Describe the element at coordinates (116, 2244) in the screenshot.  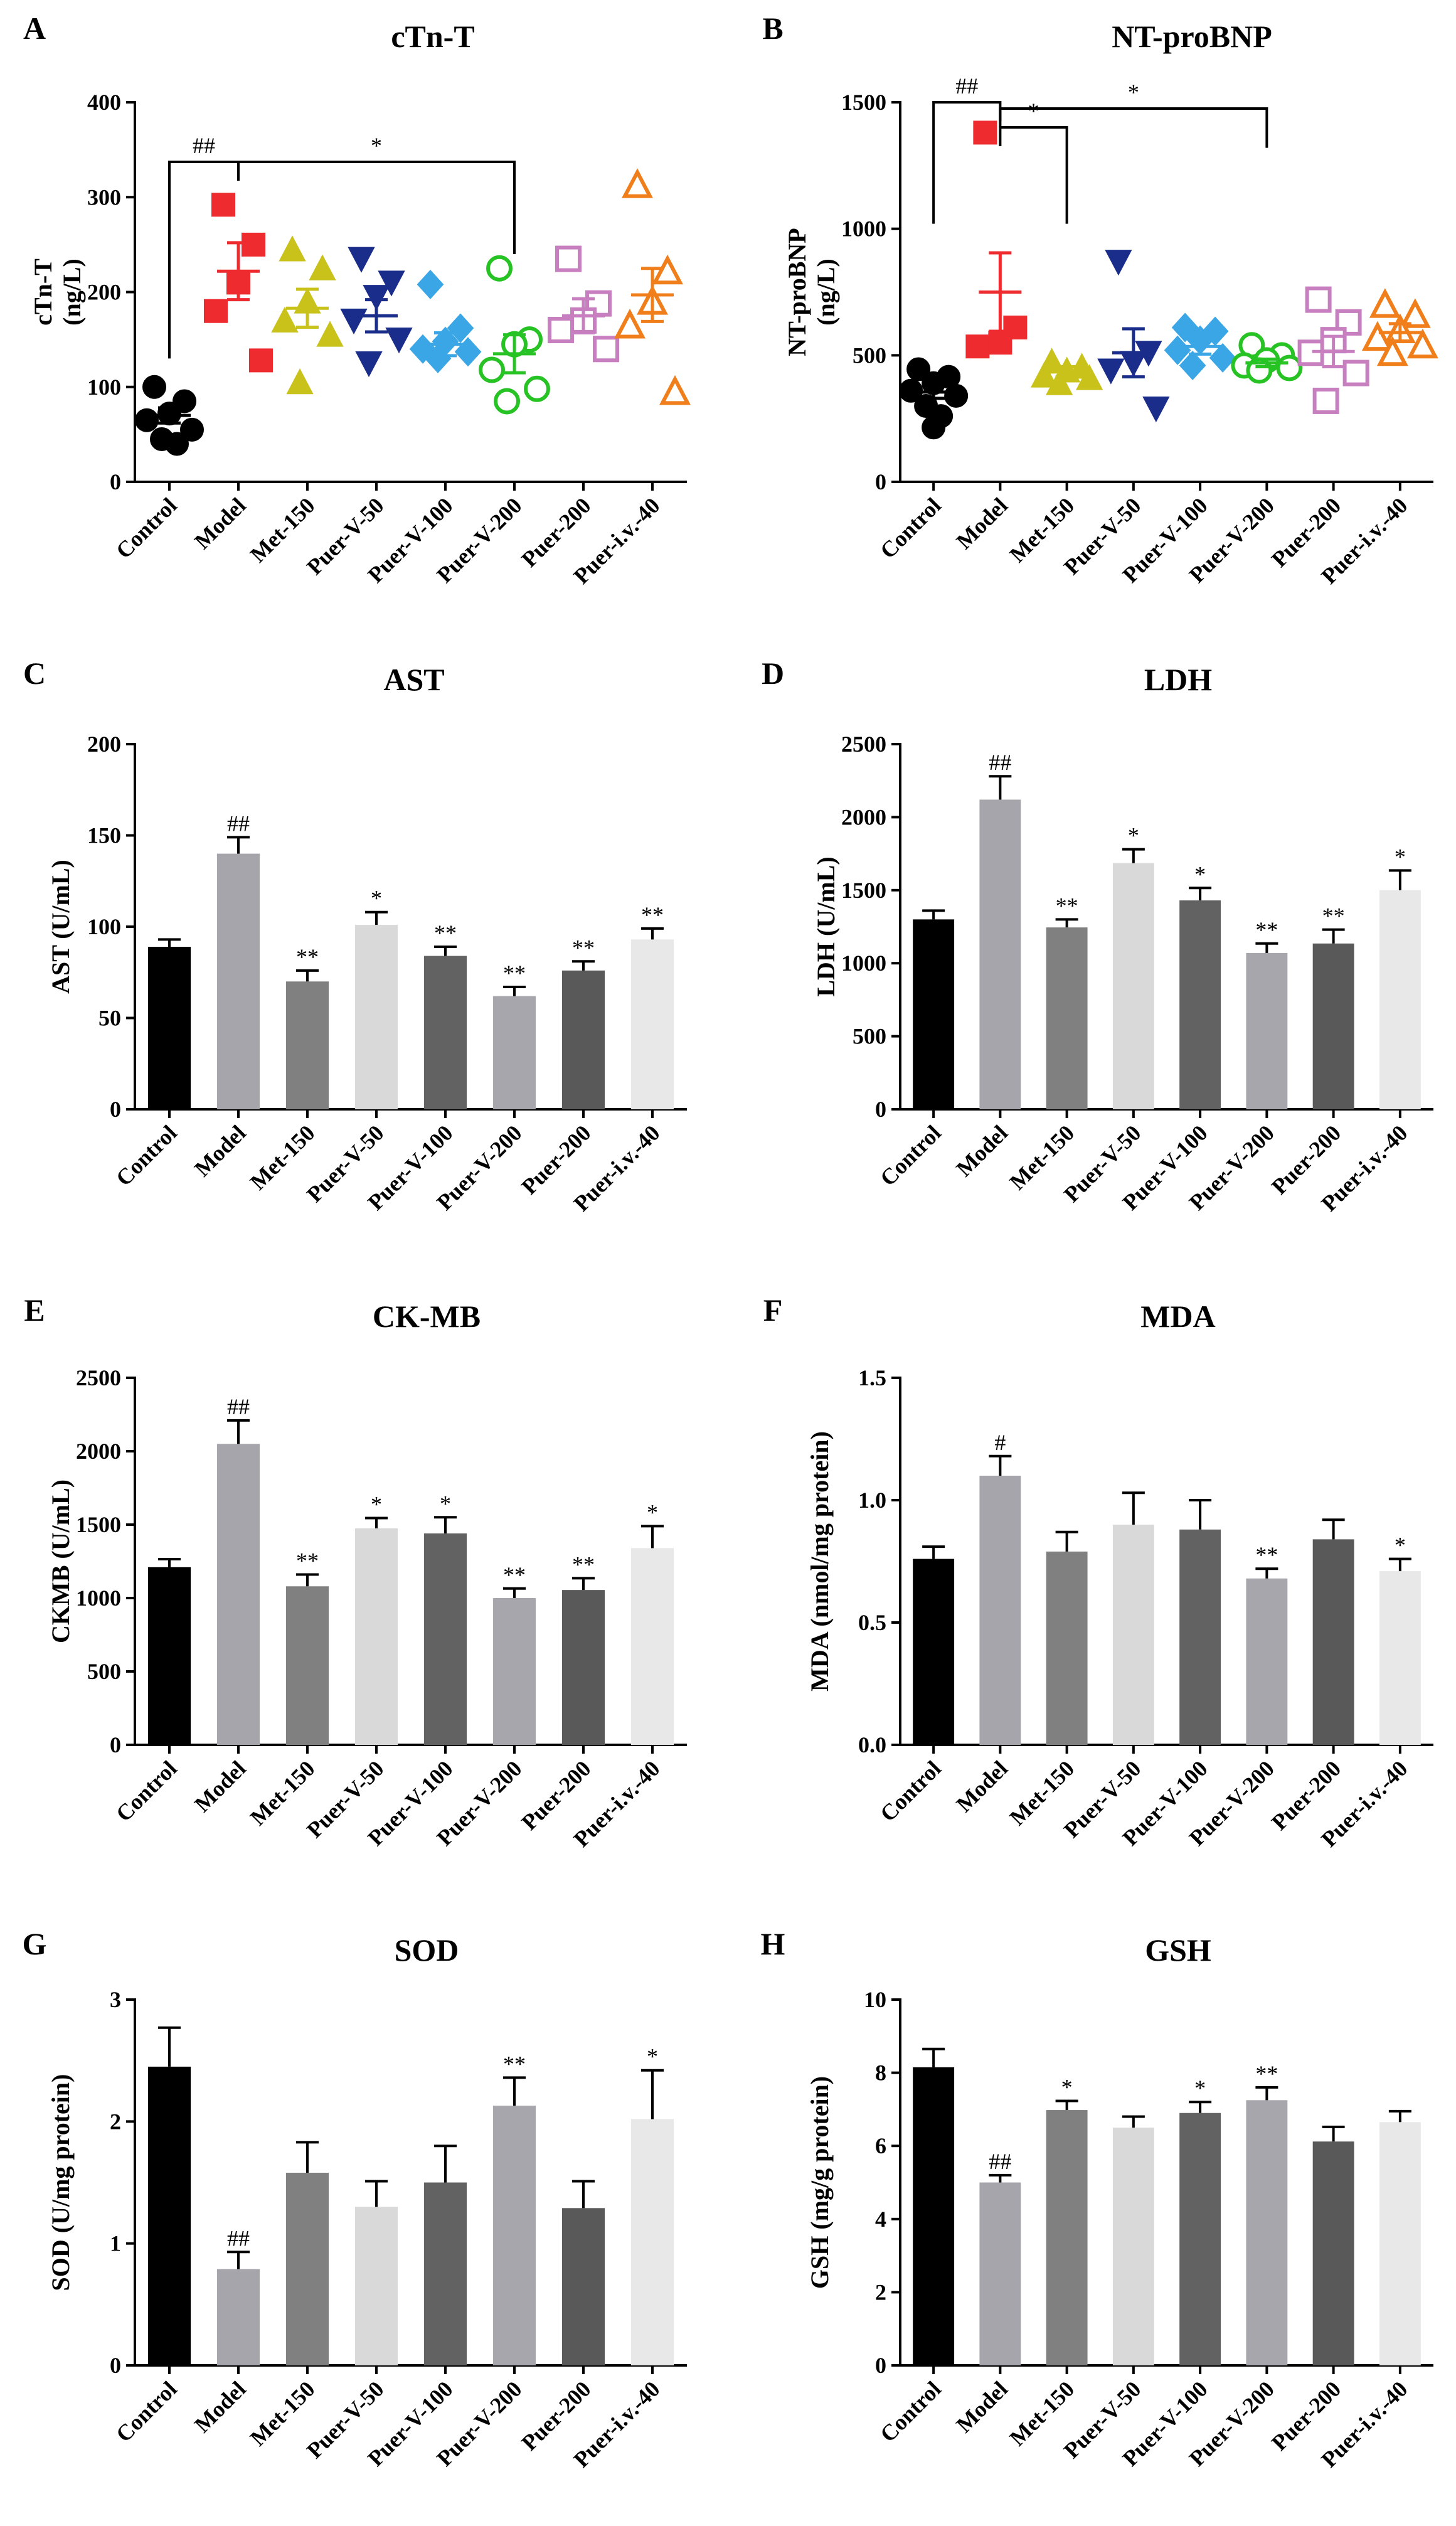
I see `y-tick-label: 1` at that location.